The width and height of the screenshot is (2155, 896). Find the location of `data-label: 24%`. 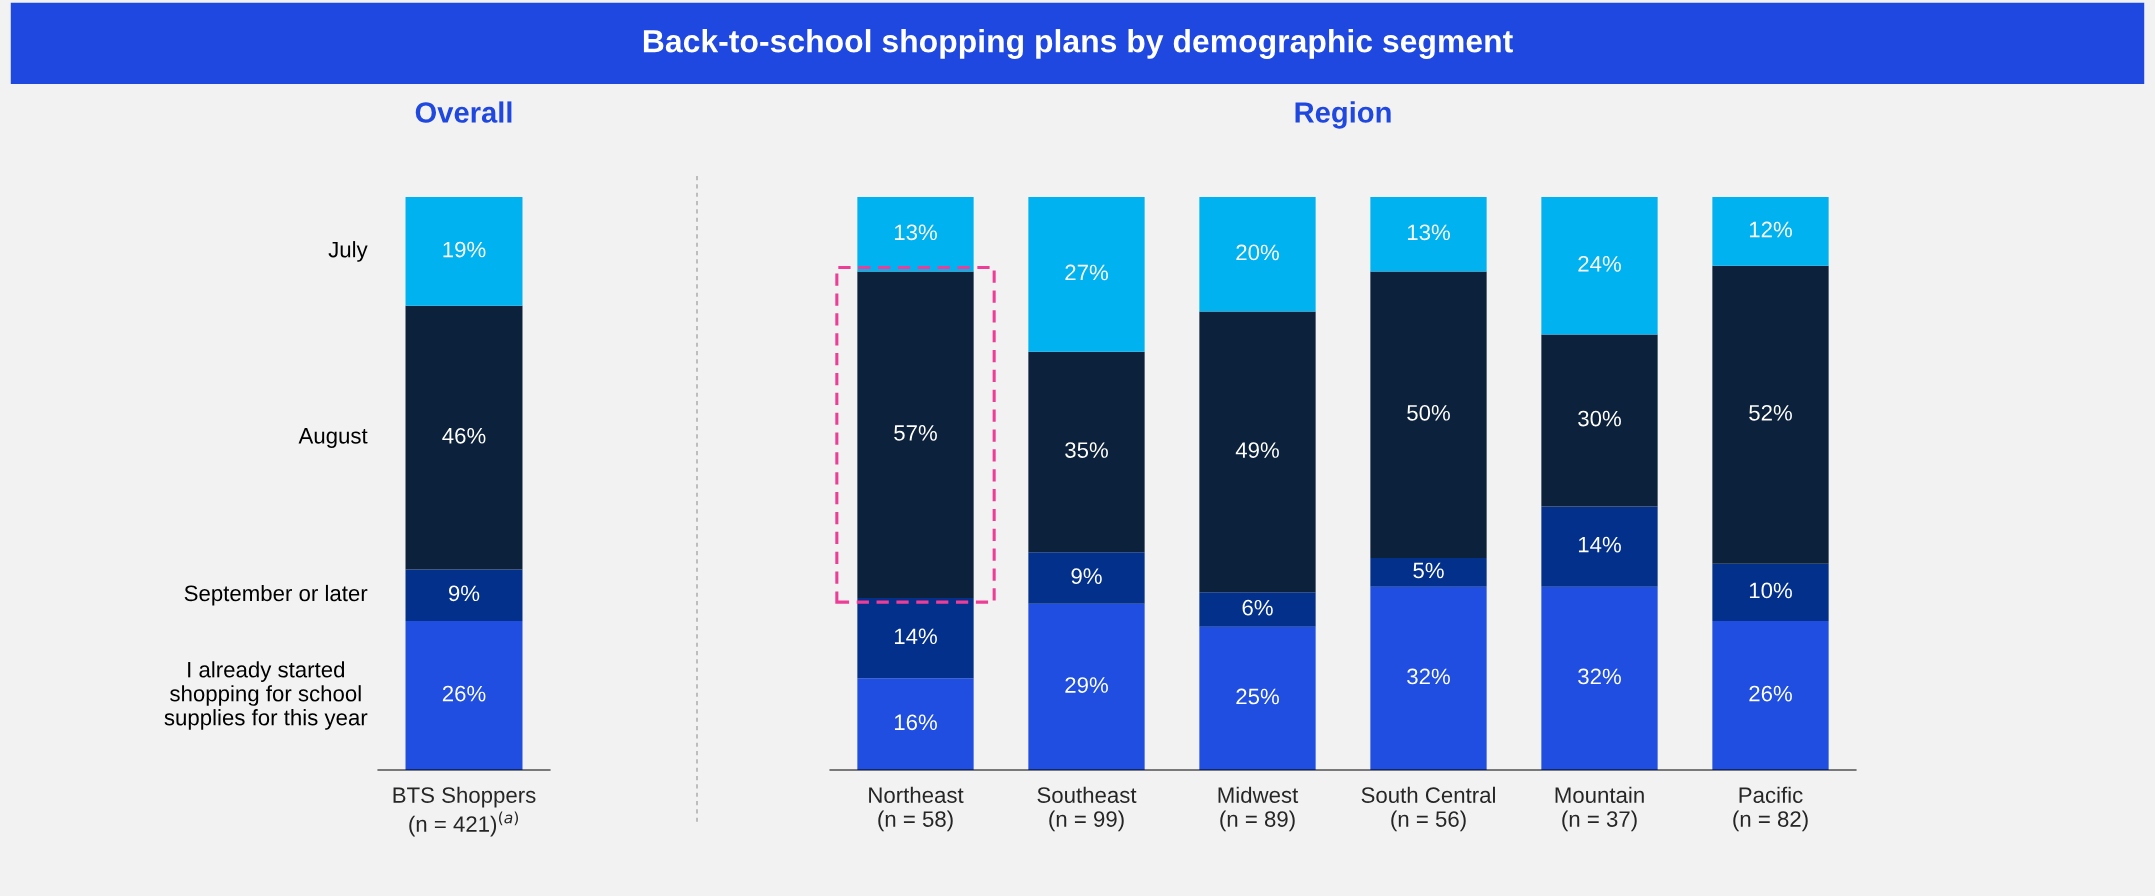

data-label: 24% is located at coordinates (1599, 263).